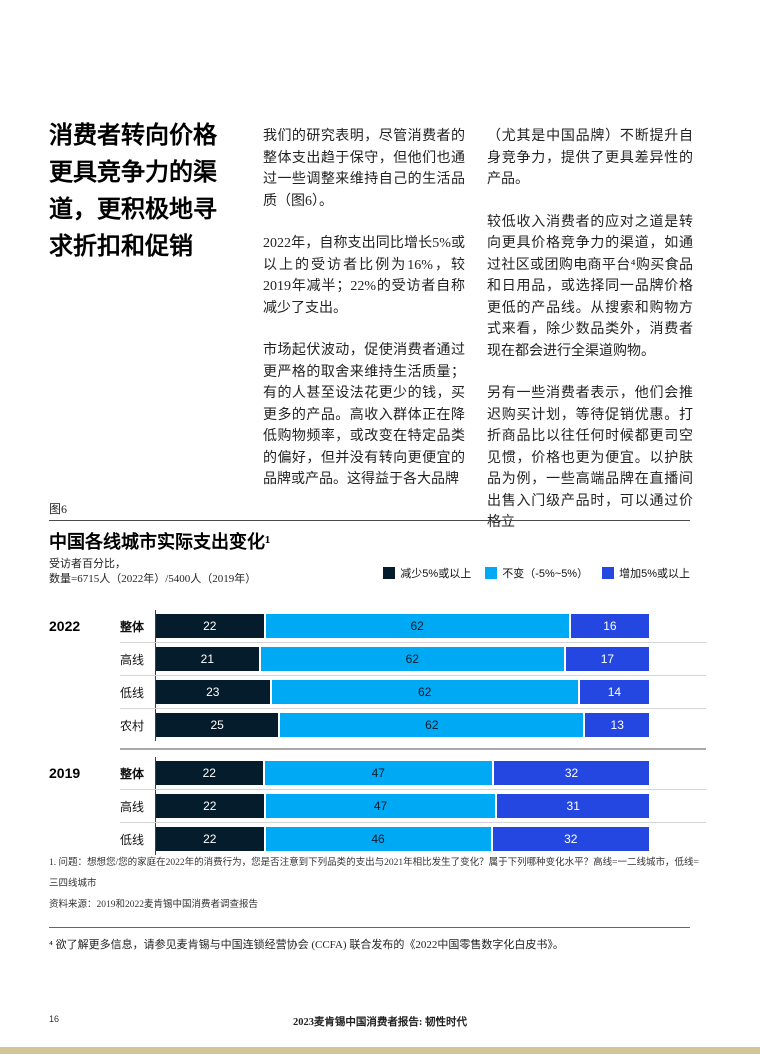  Describe the element at coordinates (160, 542) in the screenshot. I see `chart-title: 中国各线城市实际支出变化¹` at that location.